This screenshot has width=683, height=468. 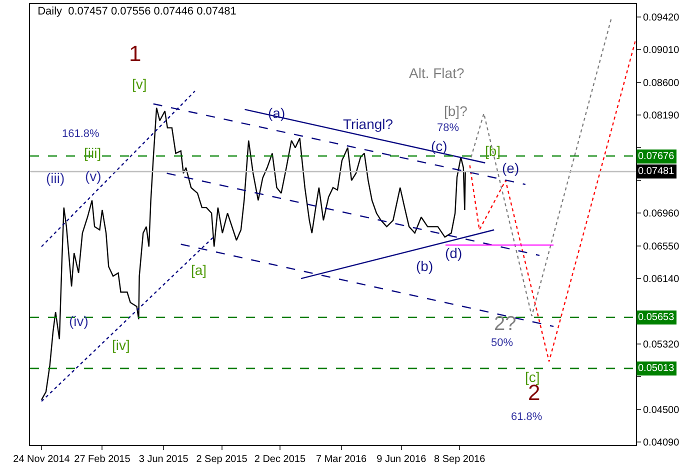 What do you see at coordinates (55, 178) in the screenshot?
I see `annotation: (iii)` at bounding box center [55, 178].